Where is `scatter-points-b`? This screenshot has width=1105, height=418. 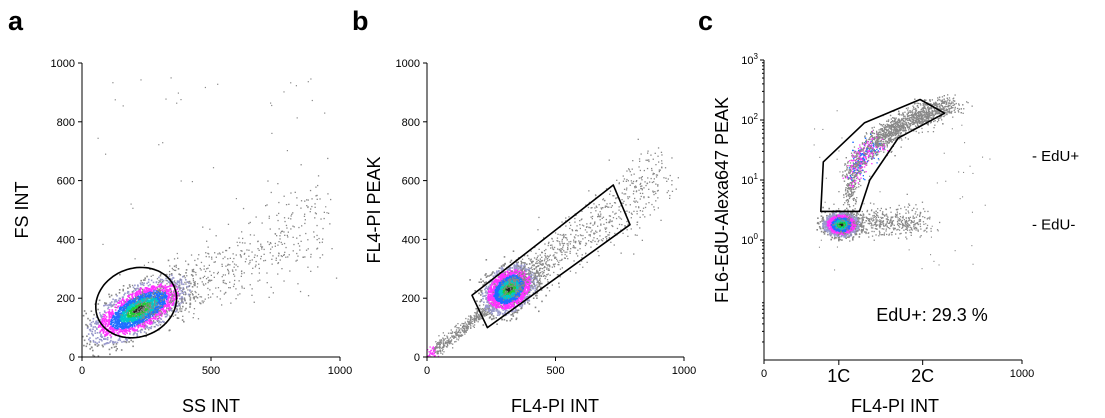 scatter-points-b is located at coordinates (553, 248).